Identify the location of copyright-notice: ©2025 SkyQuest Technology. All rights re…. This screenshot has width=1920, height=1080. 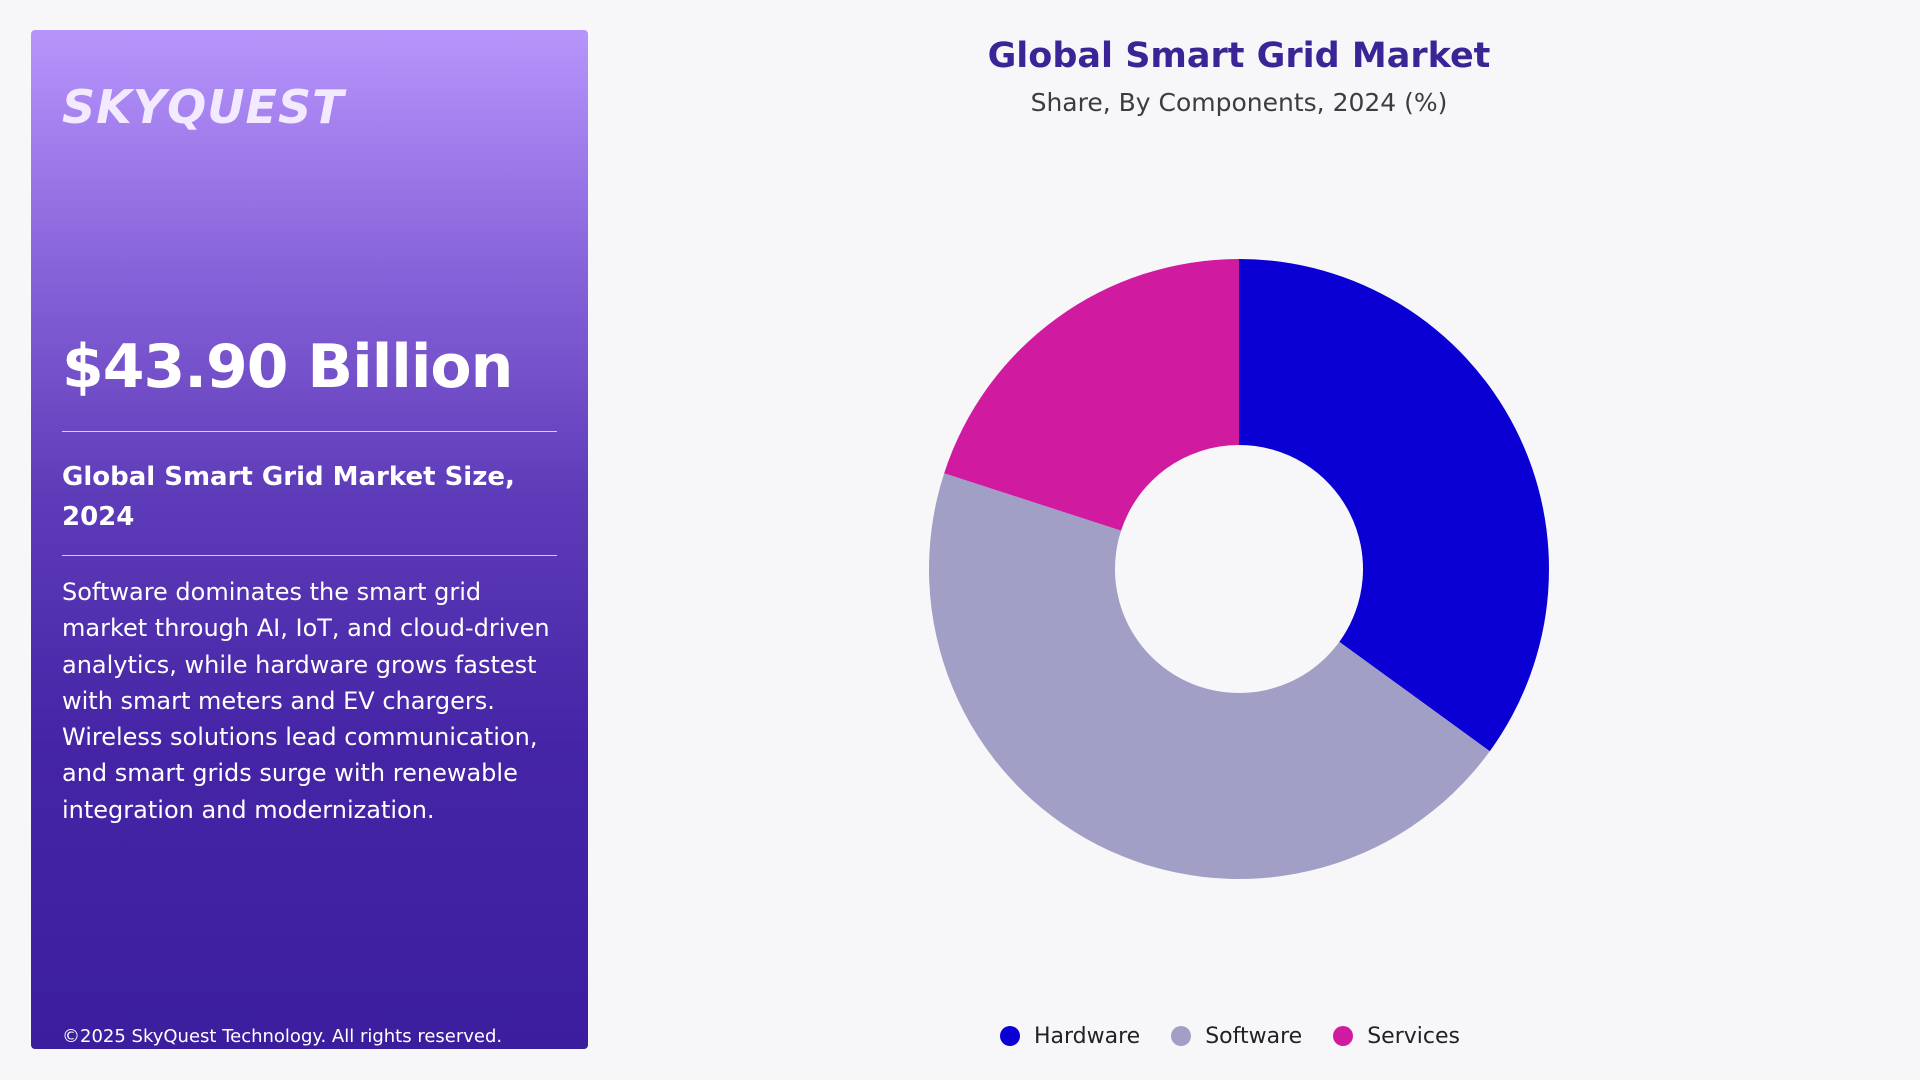
(282, 1036).